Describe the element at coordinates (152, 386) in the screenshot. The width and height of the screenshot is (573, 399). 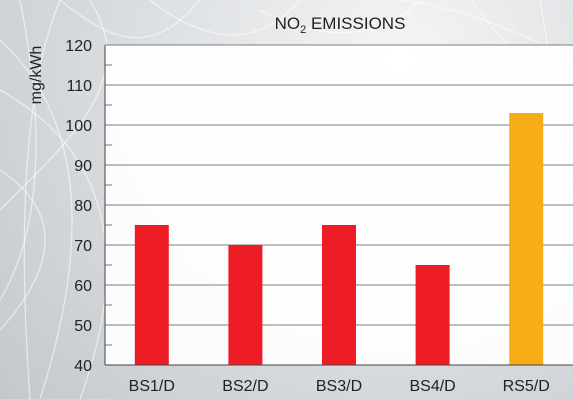
I see `x-tick-label: BS1/D` at that location.